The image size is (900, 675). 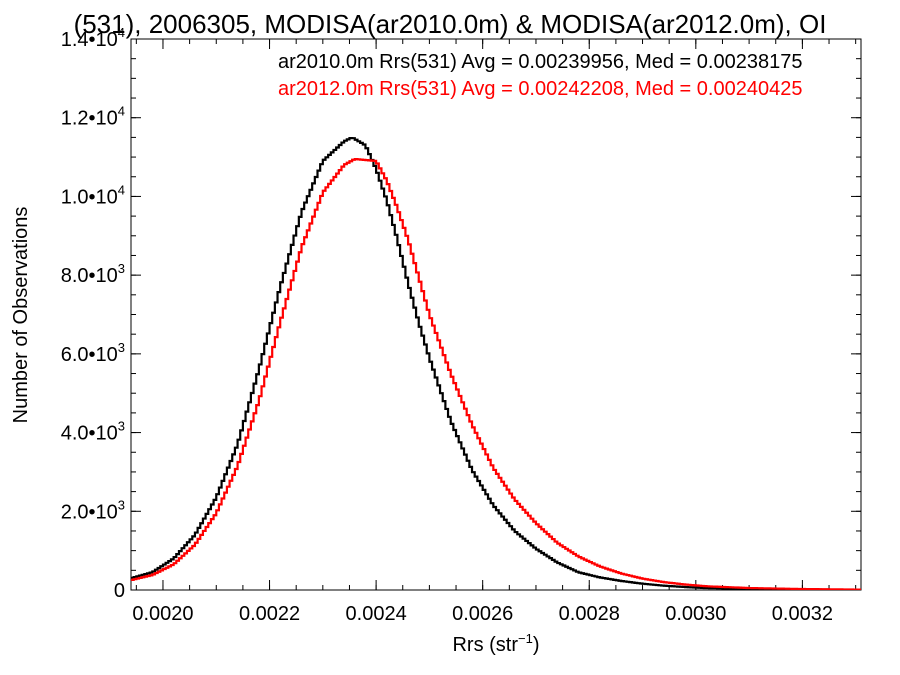 What do you see at coordinates (21, 315) in the screenshot?
I see `y-axis-label: Number of Observations` at bounding box center [21, 315].